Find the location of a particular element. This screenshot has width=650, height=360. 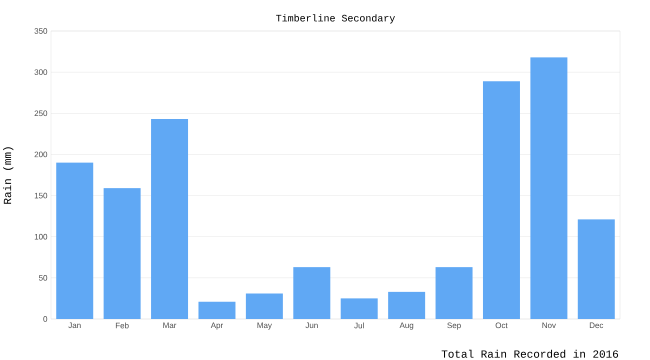

chart-title: Timberline Secondary is located at coordinates (335, 19).